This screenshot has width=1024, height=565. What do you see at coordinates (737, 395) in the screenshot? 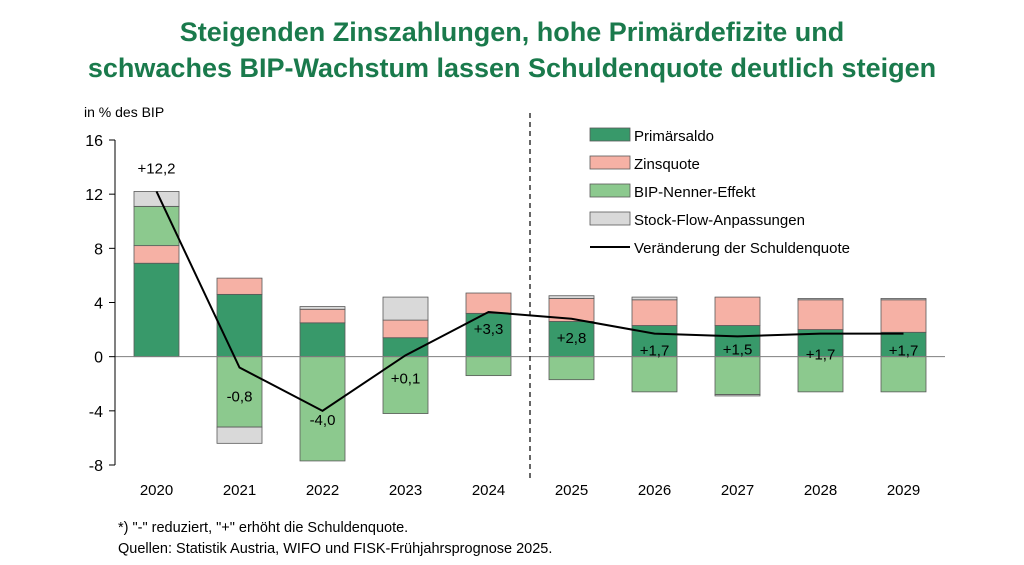
I see `bar-stock_flow-2027` at bounding box center [737, 395].